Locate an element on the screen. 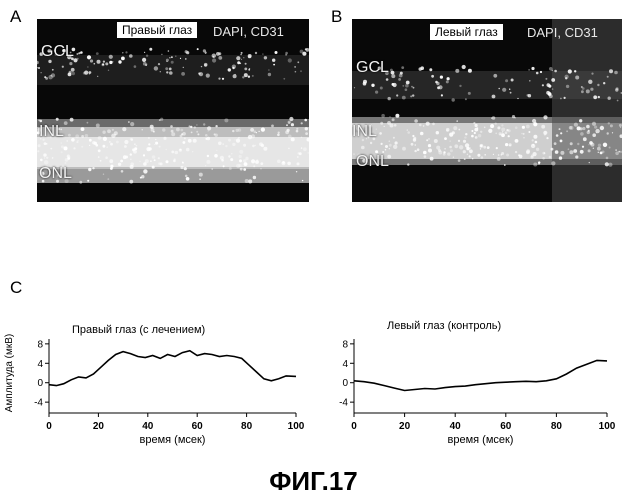 The height and width of the screenshot is (500, 627). left-eye-layer-onl: ONL is located at coordinates (372, 162).